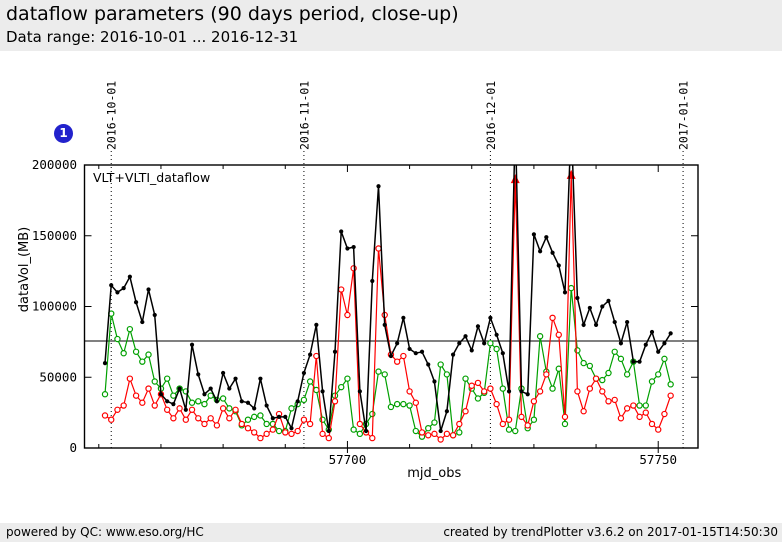  Describe the element at coordinates (434, 473) in the screenshot. I see `x-axis-label: mjd_obs` at that location.